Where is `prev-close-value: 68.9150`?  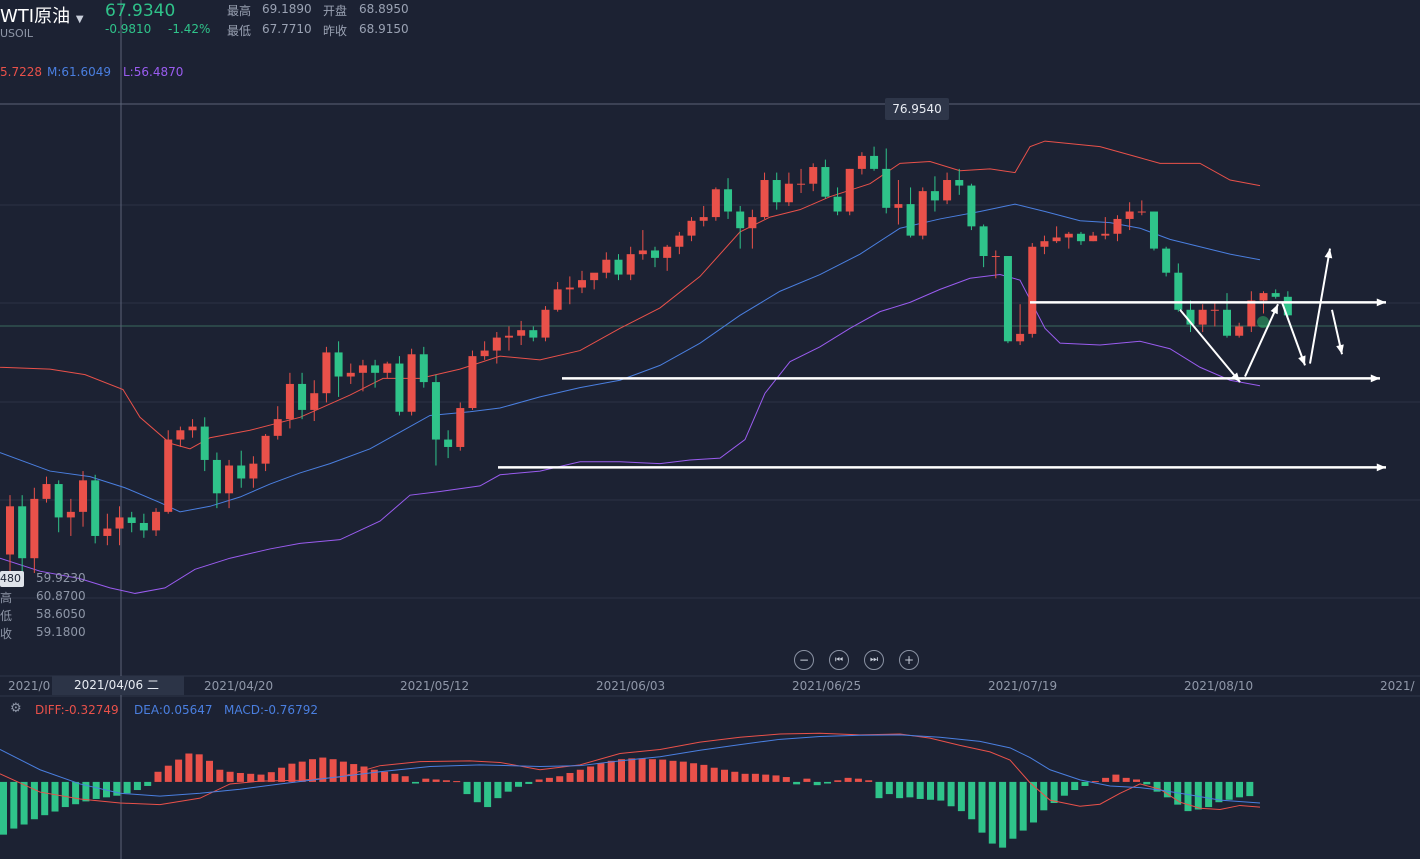 prev-close-value: 68.9150 is located at coordinates (384, 29).